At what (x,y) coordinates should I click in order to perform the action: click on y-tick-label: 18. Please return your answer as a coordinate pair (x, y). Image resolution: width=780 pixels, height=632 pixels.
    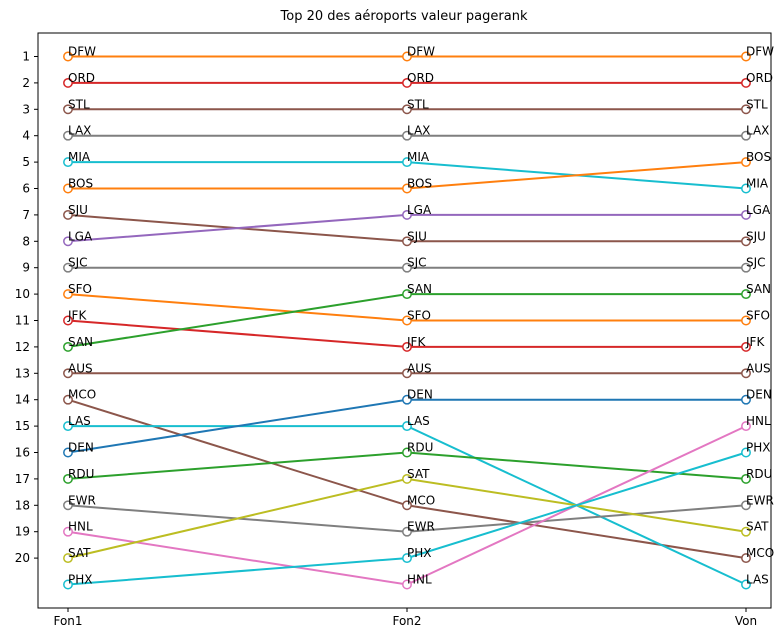
    Looking at the image, I should click on (22, 505).